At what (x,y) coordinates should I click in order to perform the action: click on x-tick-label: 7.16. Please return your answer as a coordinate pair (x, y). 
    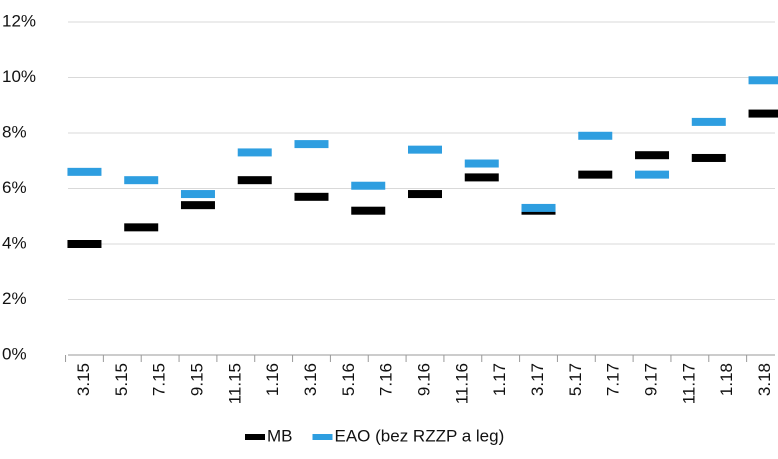
    Looking at the image, I should click on (386, 379).